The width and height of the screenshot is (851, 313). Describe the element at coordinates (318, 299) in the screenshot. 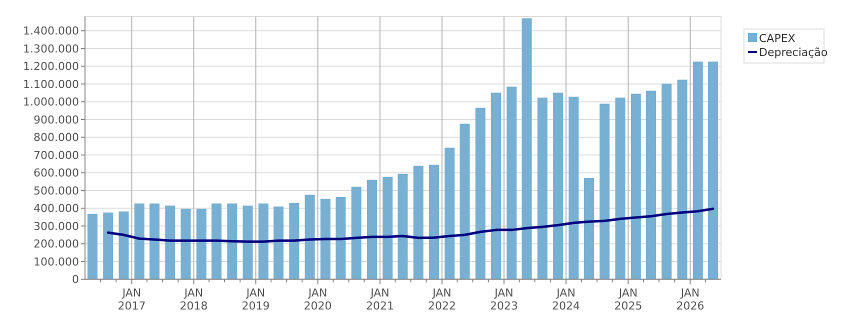

I see `x-tick-label: JAN 2020` at that location.